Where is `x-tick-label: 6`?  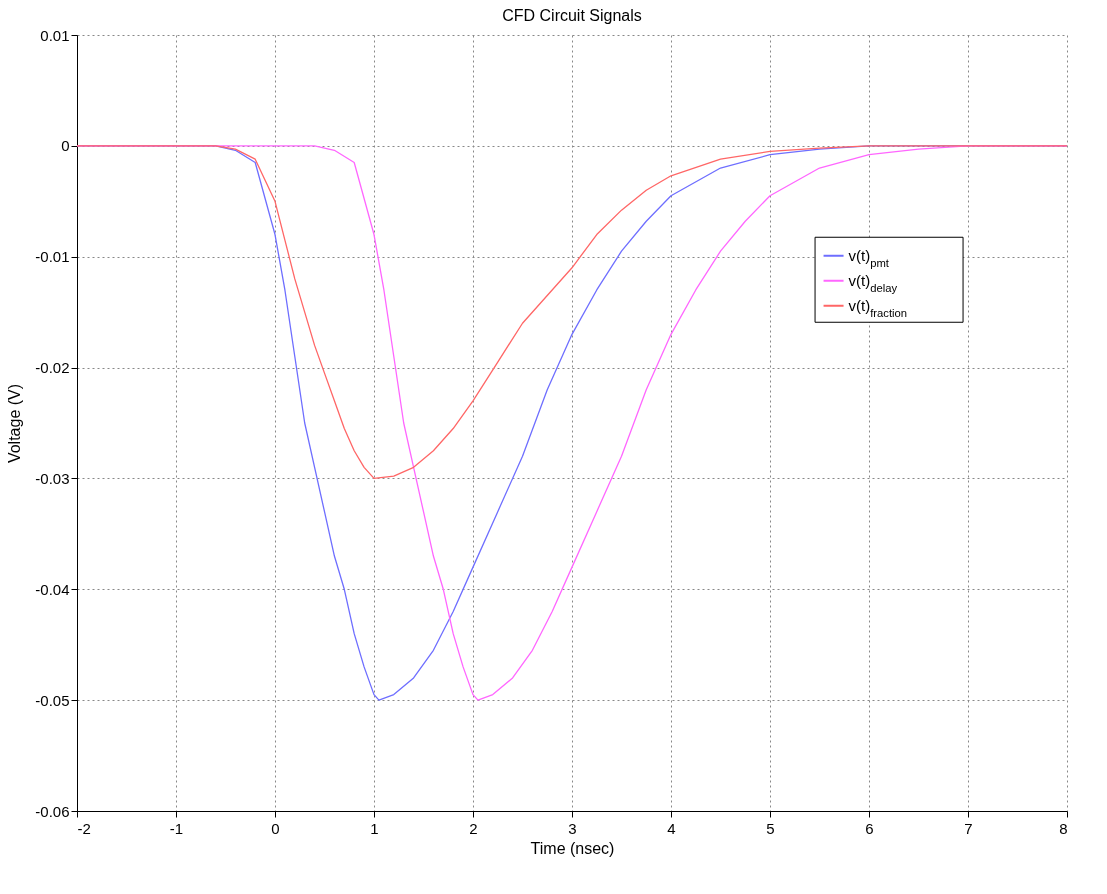 x-tick-label: 6 is located at coordinates (869, 828).